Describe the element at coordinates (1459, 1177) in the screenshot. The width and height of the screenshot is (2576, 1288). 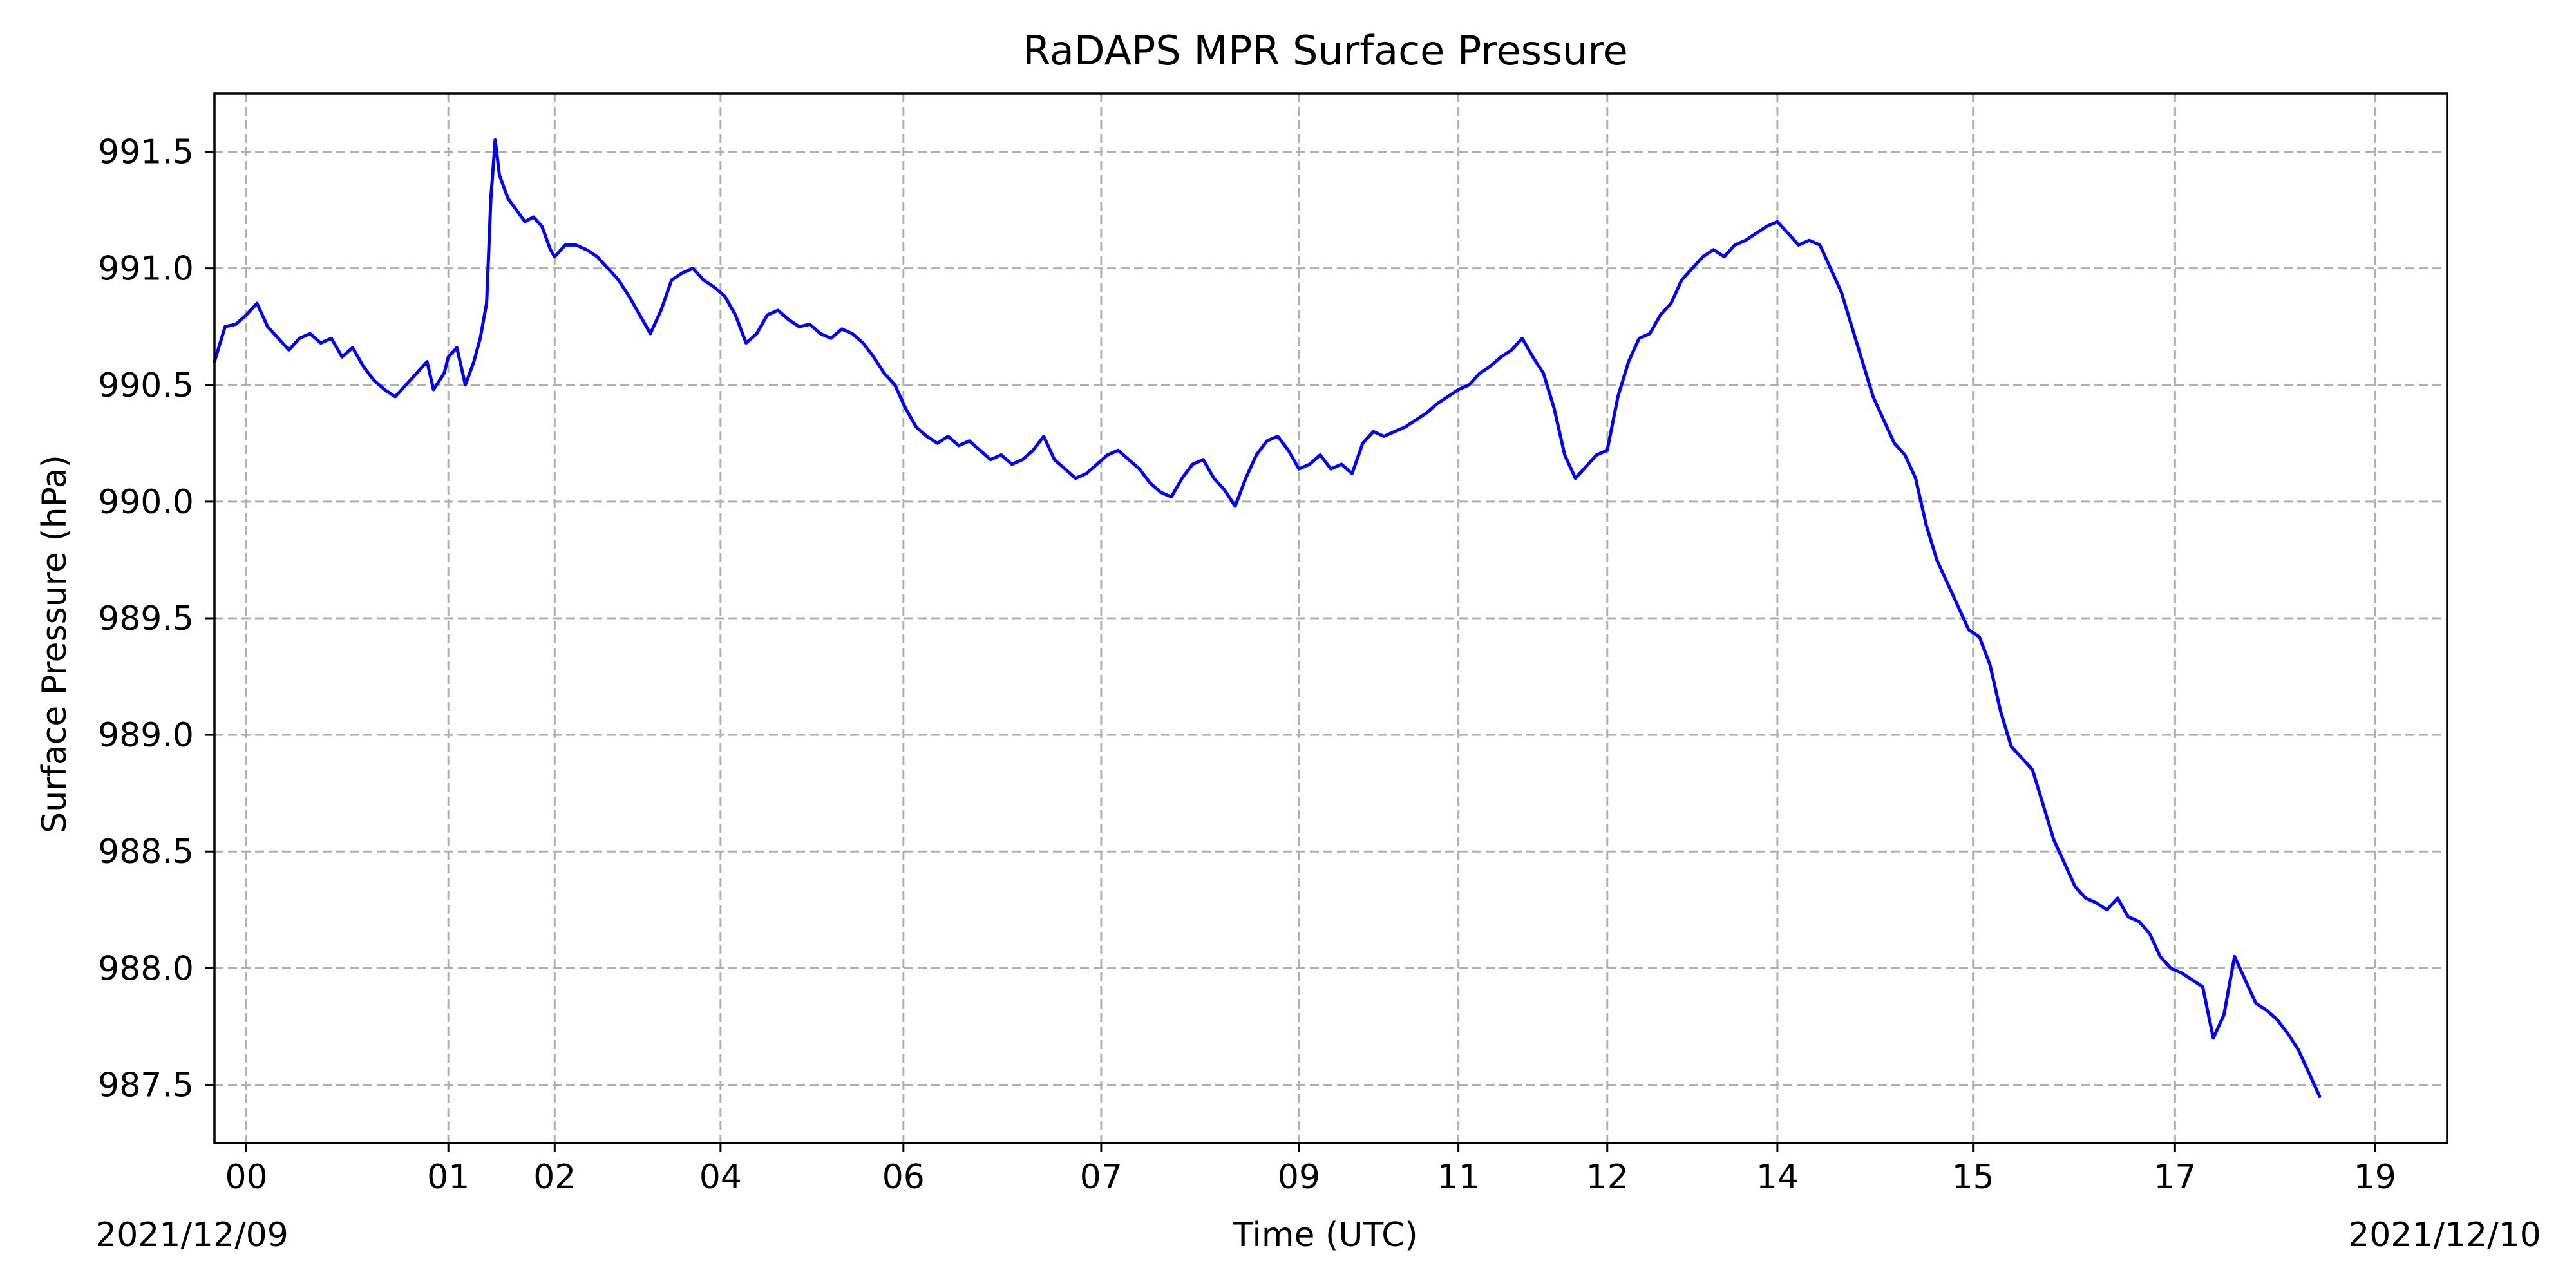
I see `x-tick-label: 11` at that location.